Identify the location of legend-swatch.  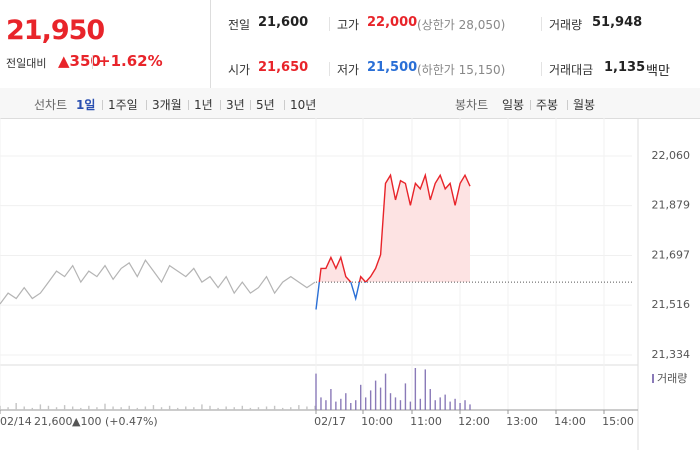
(653, 378).